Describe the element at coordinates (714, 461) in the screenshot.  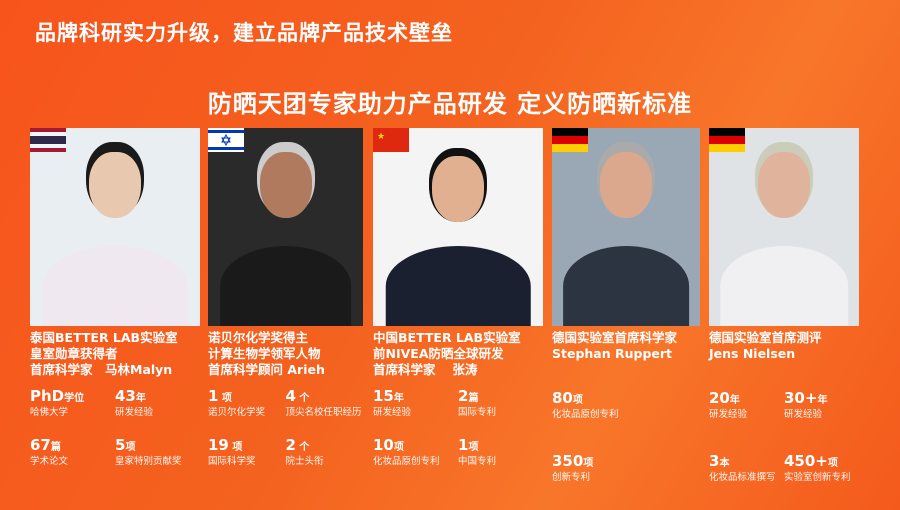
I see `stat-number: 3` at that location.